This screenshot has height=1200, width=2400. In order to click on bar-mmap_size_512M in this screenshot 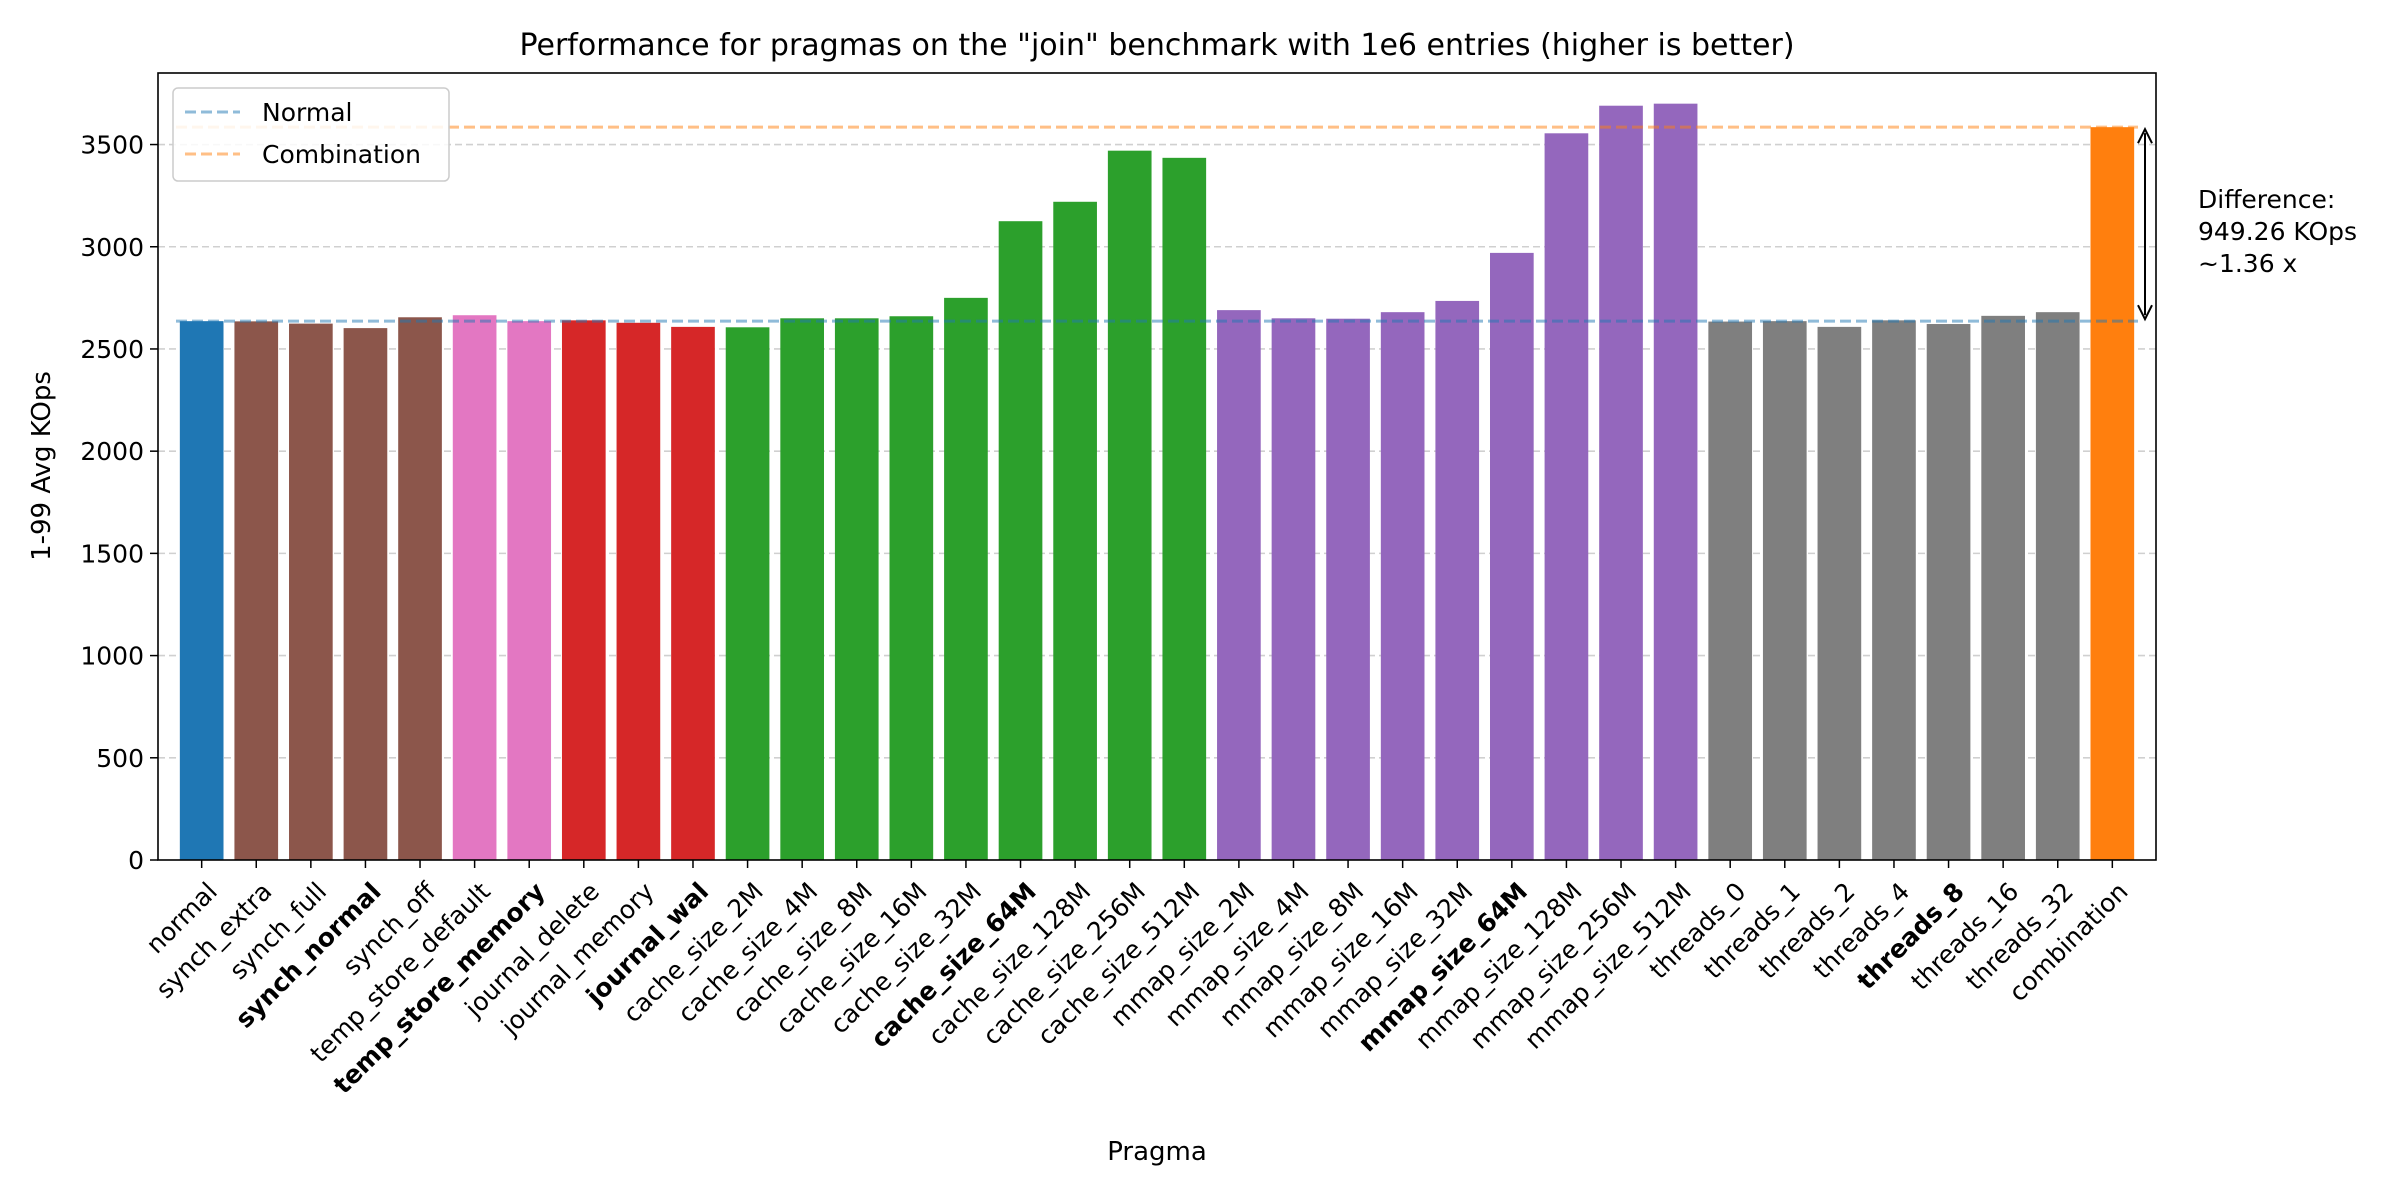, I will do `click(1675, 481)`.